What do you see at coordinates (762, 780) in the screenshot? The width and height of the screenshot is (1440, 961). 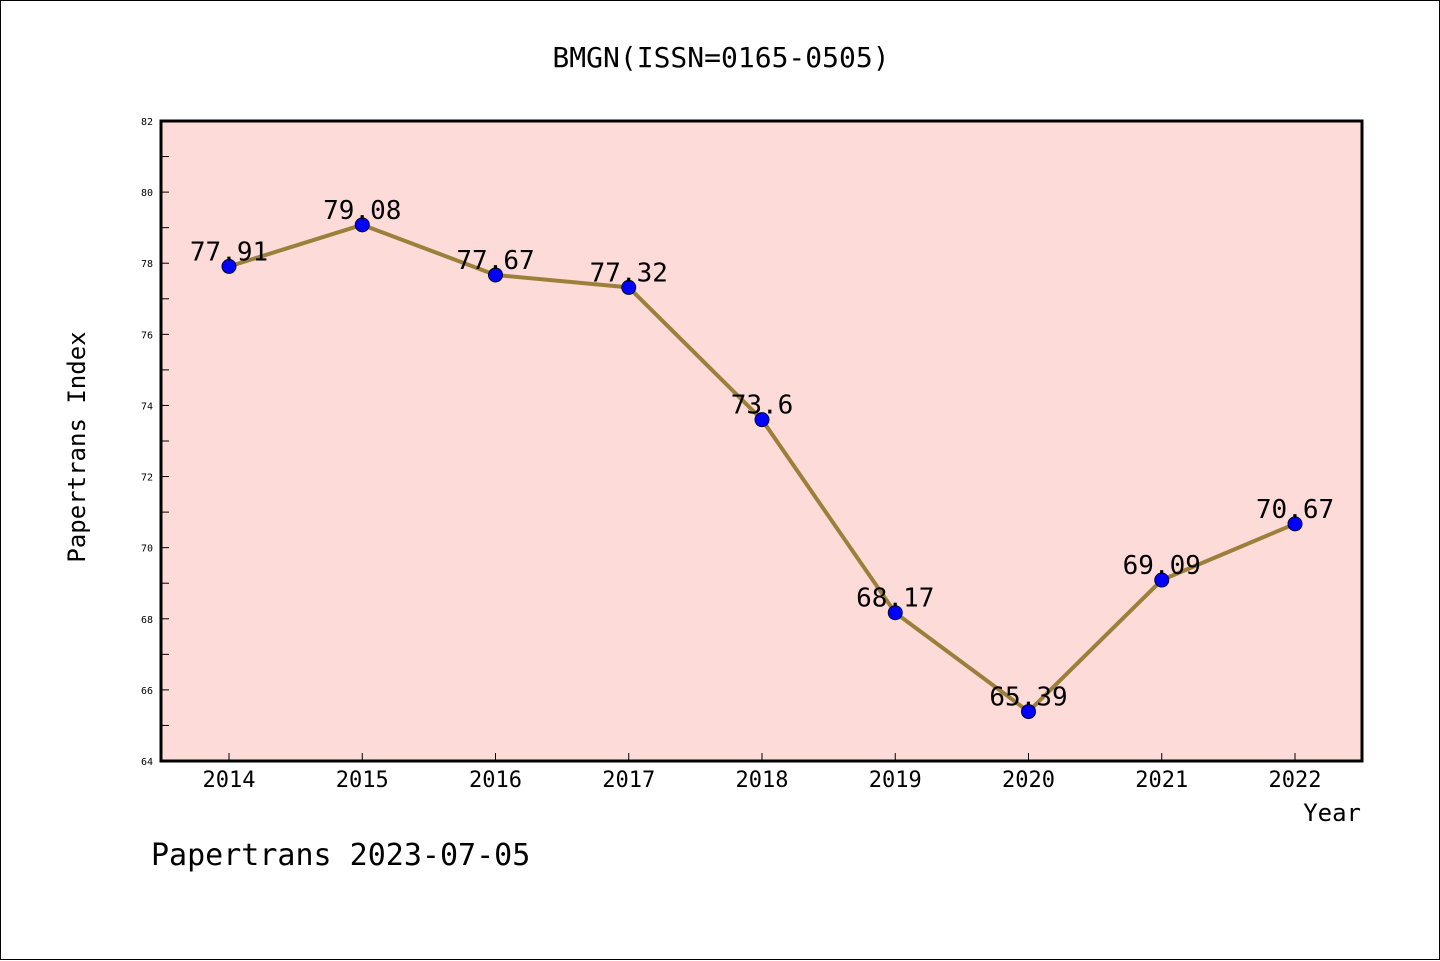 I see `x-tick-label: 2018` at bounding box center [762, 780].